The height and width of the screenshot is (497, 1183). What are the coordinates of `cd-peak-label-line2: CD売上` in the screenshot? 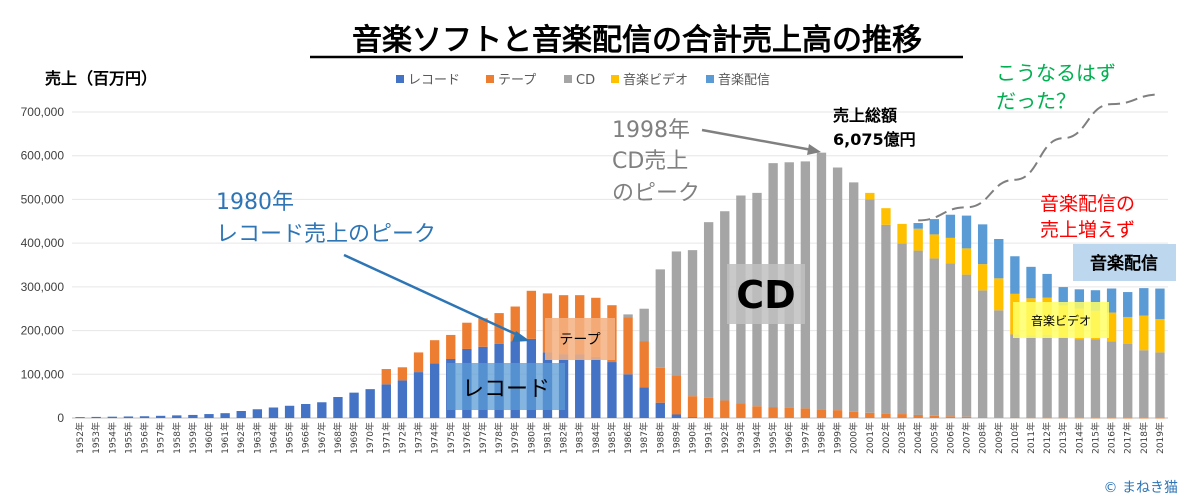 It's located at (650, 161).